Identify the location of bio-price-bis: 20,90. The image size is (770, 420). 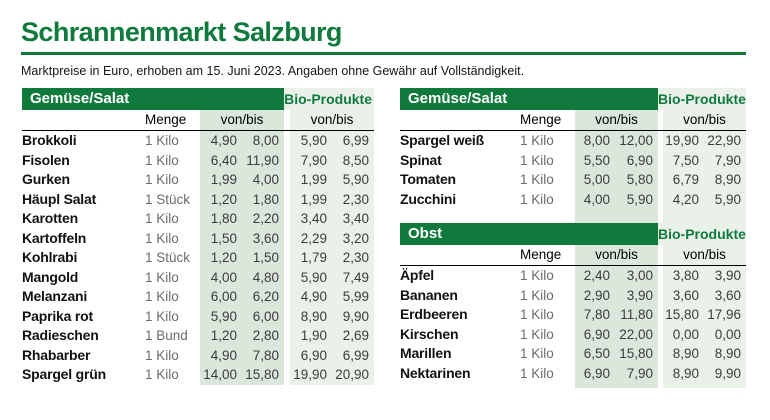
(353, 375).